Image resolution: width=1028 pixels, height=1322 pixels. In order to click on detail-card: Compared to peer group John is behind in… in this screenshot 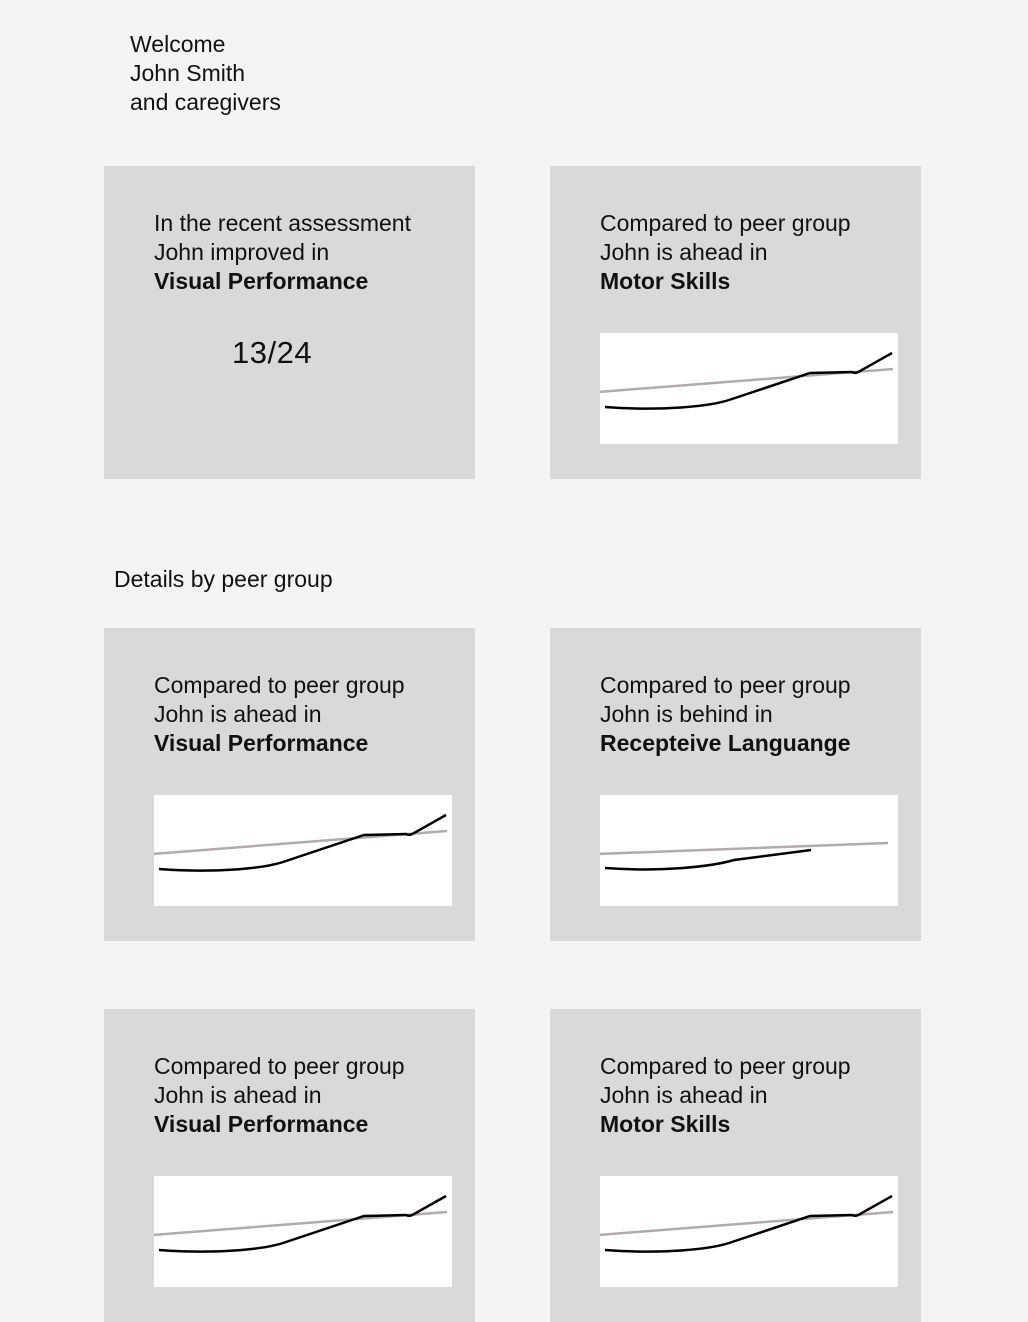, I will do `click(735, 784)`.